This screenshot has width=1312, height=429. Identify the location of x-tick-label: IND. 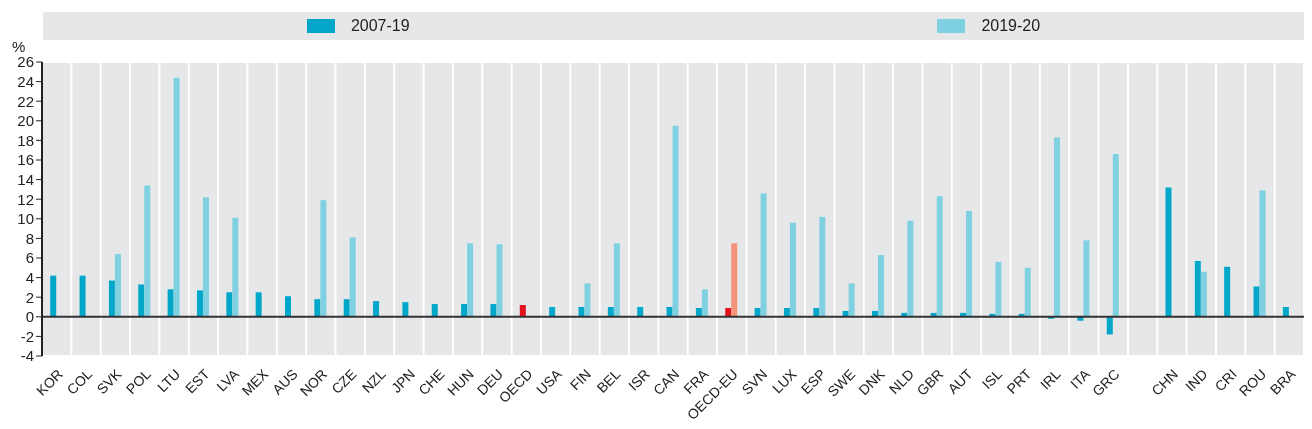
(1196, 380).